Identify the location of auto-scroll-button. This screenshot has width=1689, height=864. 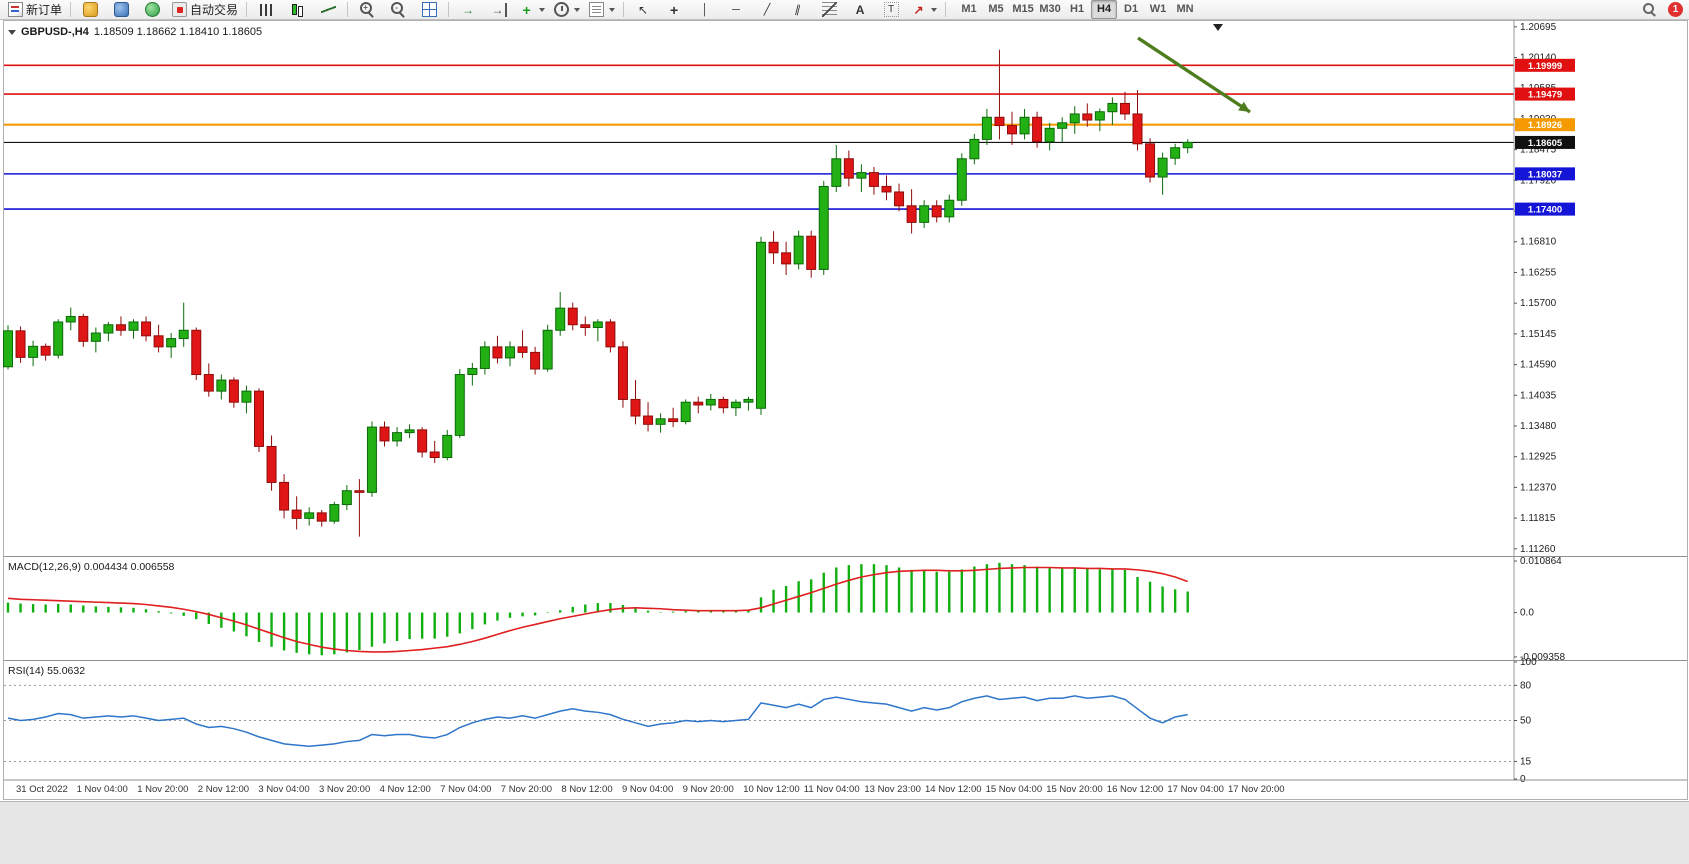
(468, 10).